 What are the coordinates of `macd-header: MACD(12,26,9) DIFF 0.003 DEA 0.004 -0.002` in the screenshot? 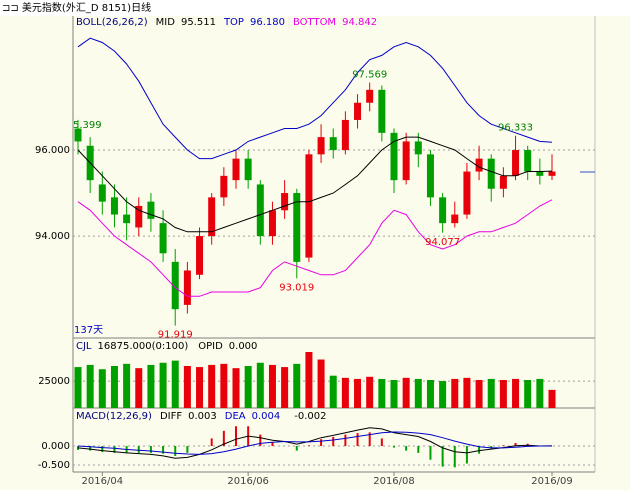 It's located at (201, 416).